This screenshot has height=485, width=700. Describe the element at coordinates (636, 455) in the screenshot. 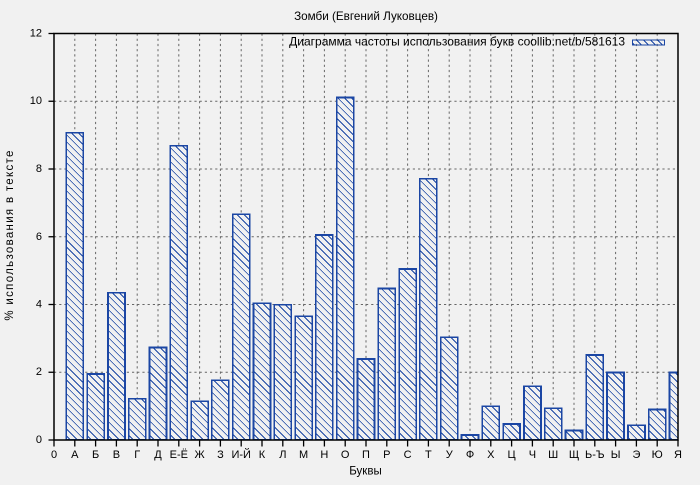

I see `svg-text: Э` at that location.